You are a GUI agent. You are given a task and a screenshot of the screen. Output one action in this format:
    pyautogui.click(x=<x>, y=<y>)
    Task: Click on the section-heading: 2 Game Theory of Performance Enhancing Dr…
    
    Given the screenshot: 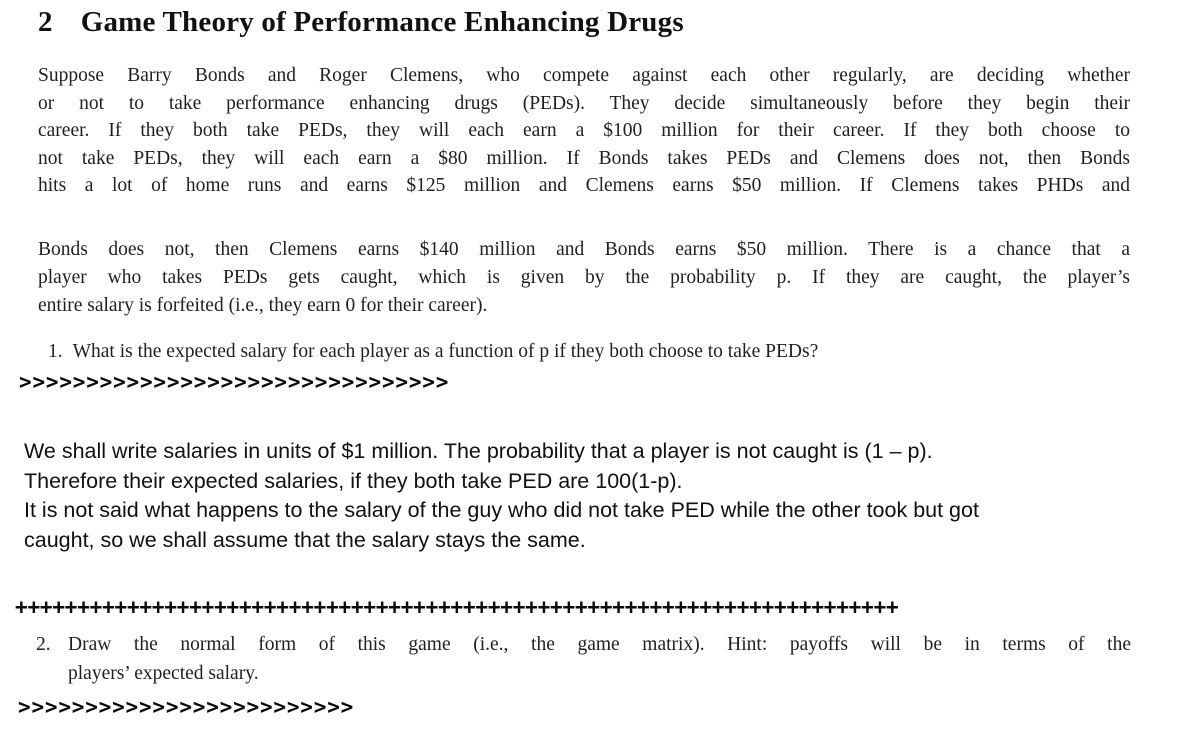 What is the action you would take?
    pyautogui.click(x=361, y=22)
    